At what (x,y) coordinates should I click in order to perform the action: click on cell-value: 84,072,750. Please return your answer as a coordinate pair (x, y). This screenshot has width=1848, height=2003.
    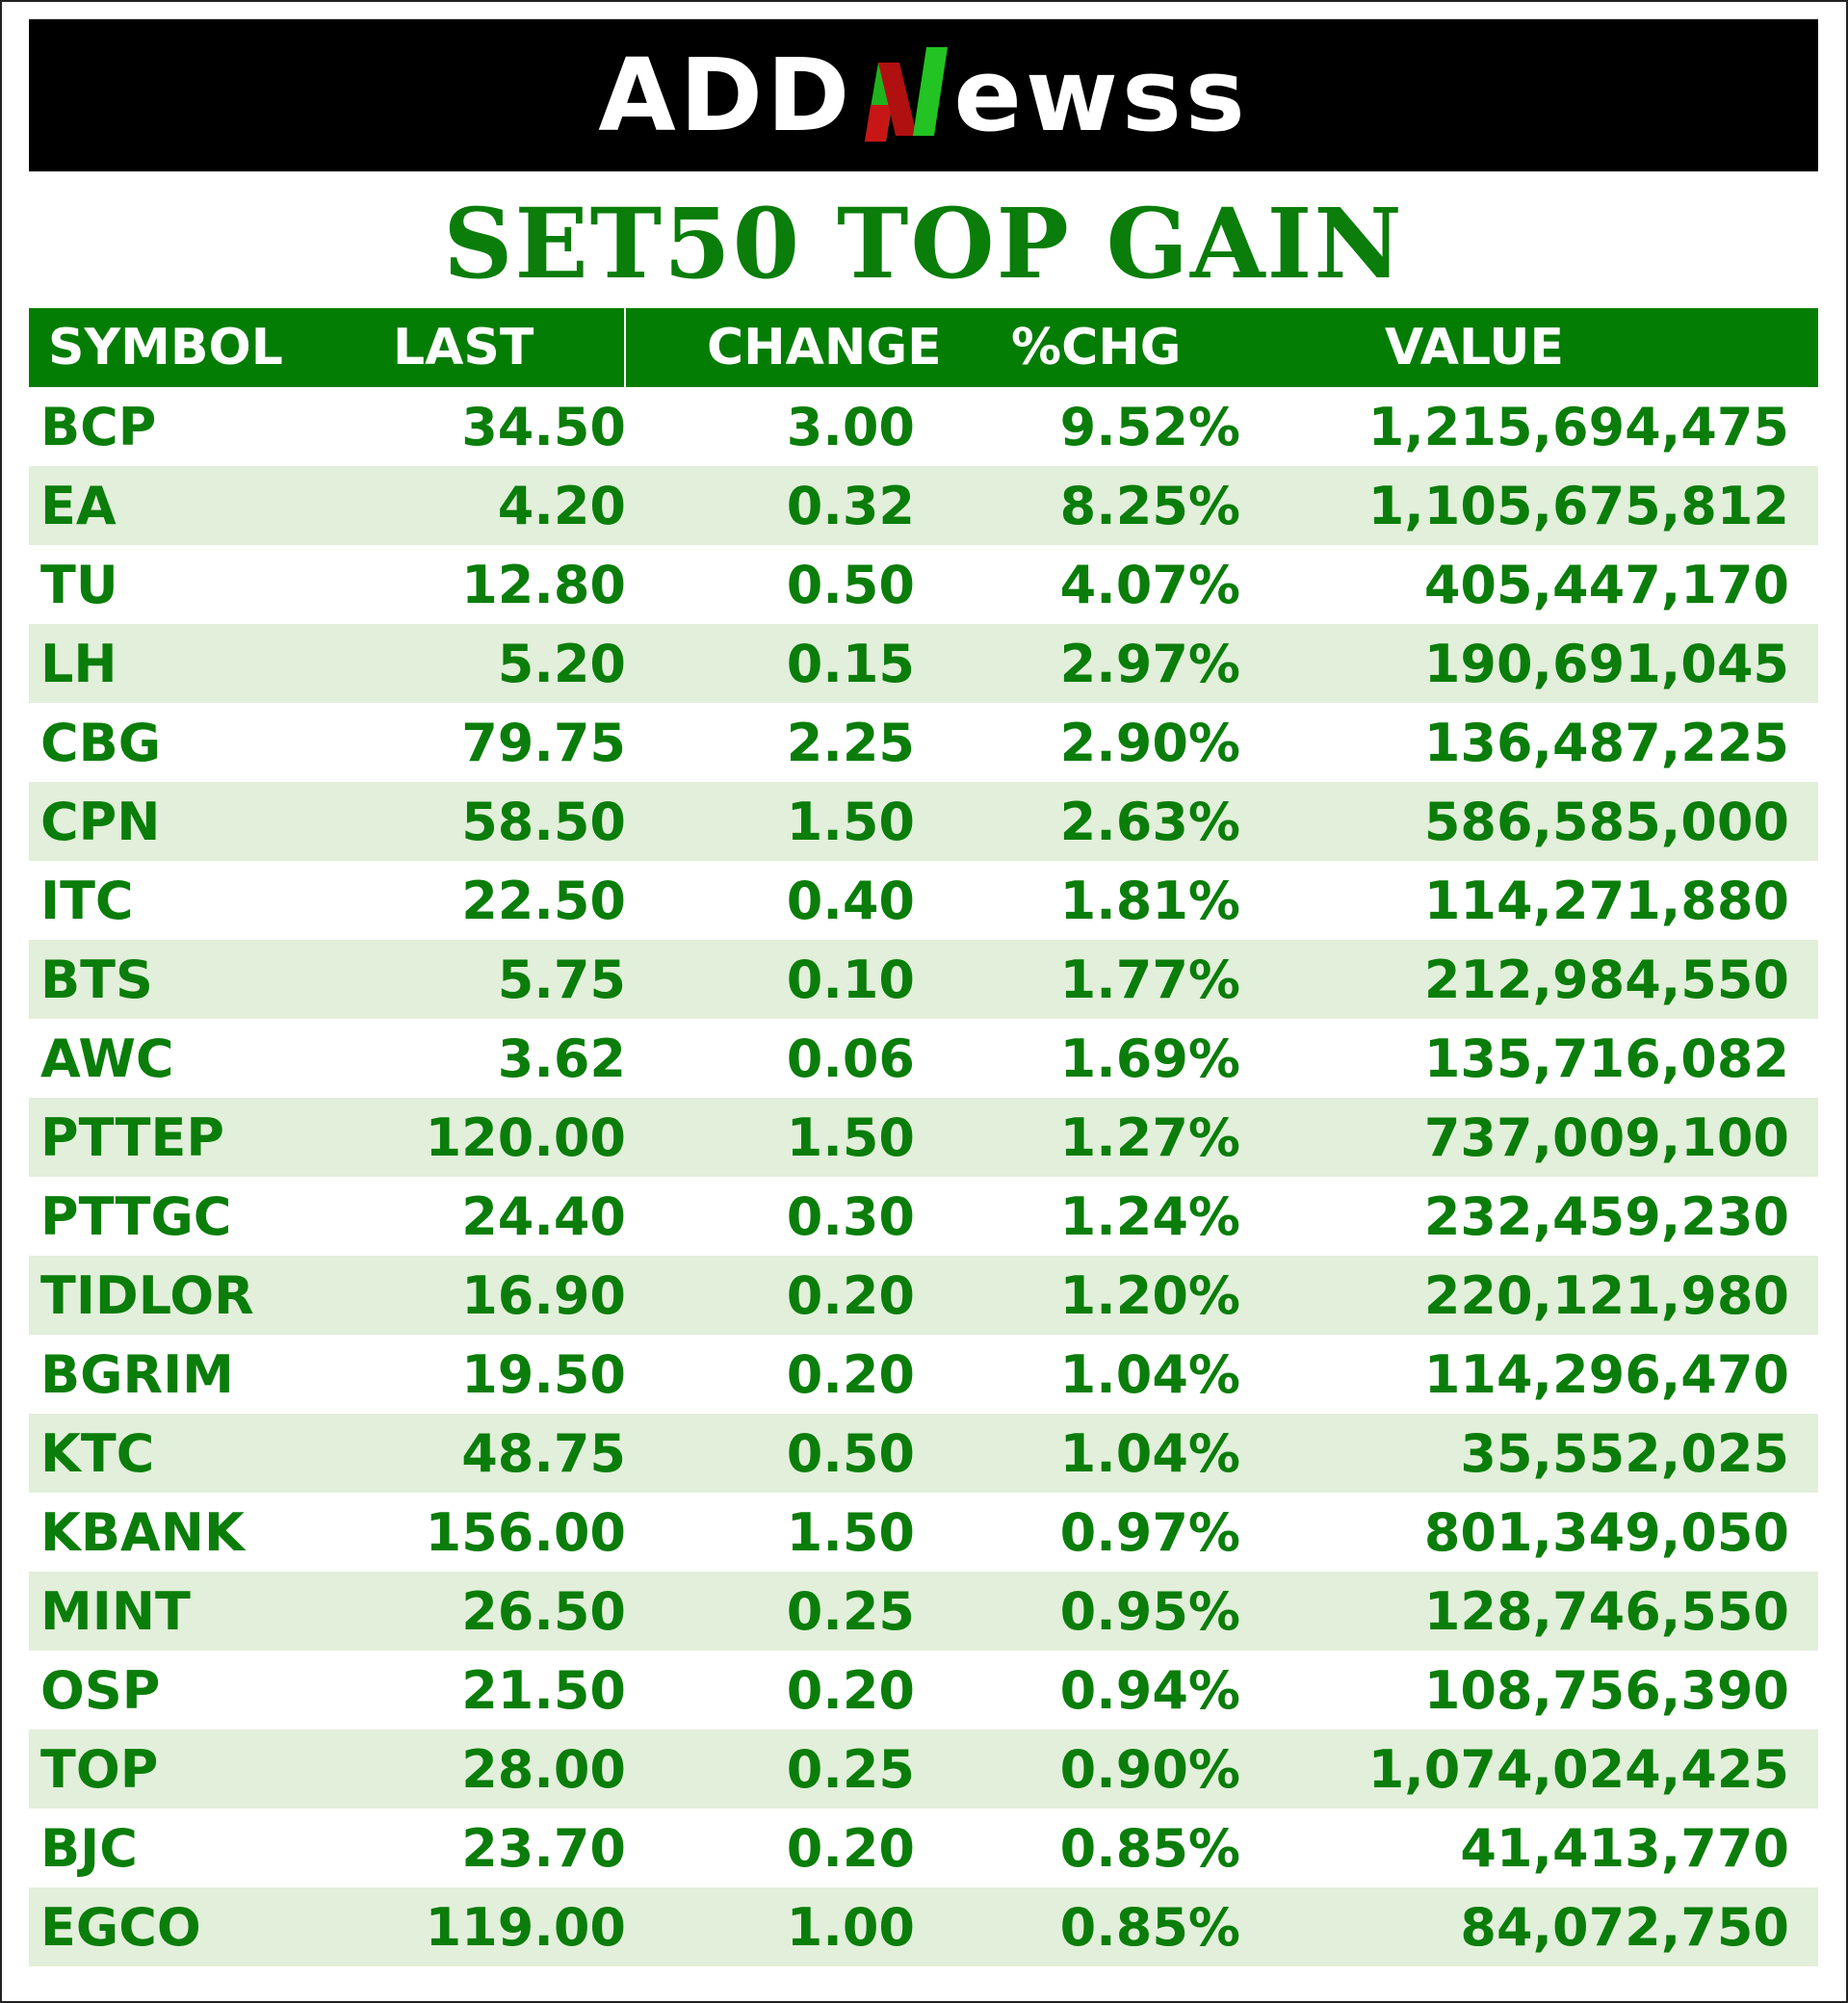
    Looking at the image, I should click on (1529, 1926).